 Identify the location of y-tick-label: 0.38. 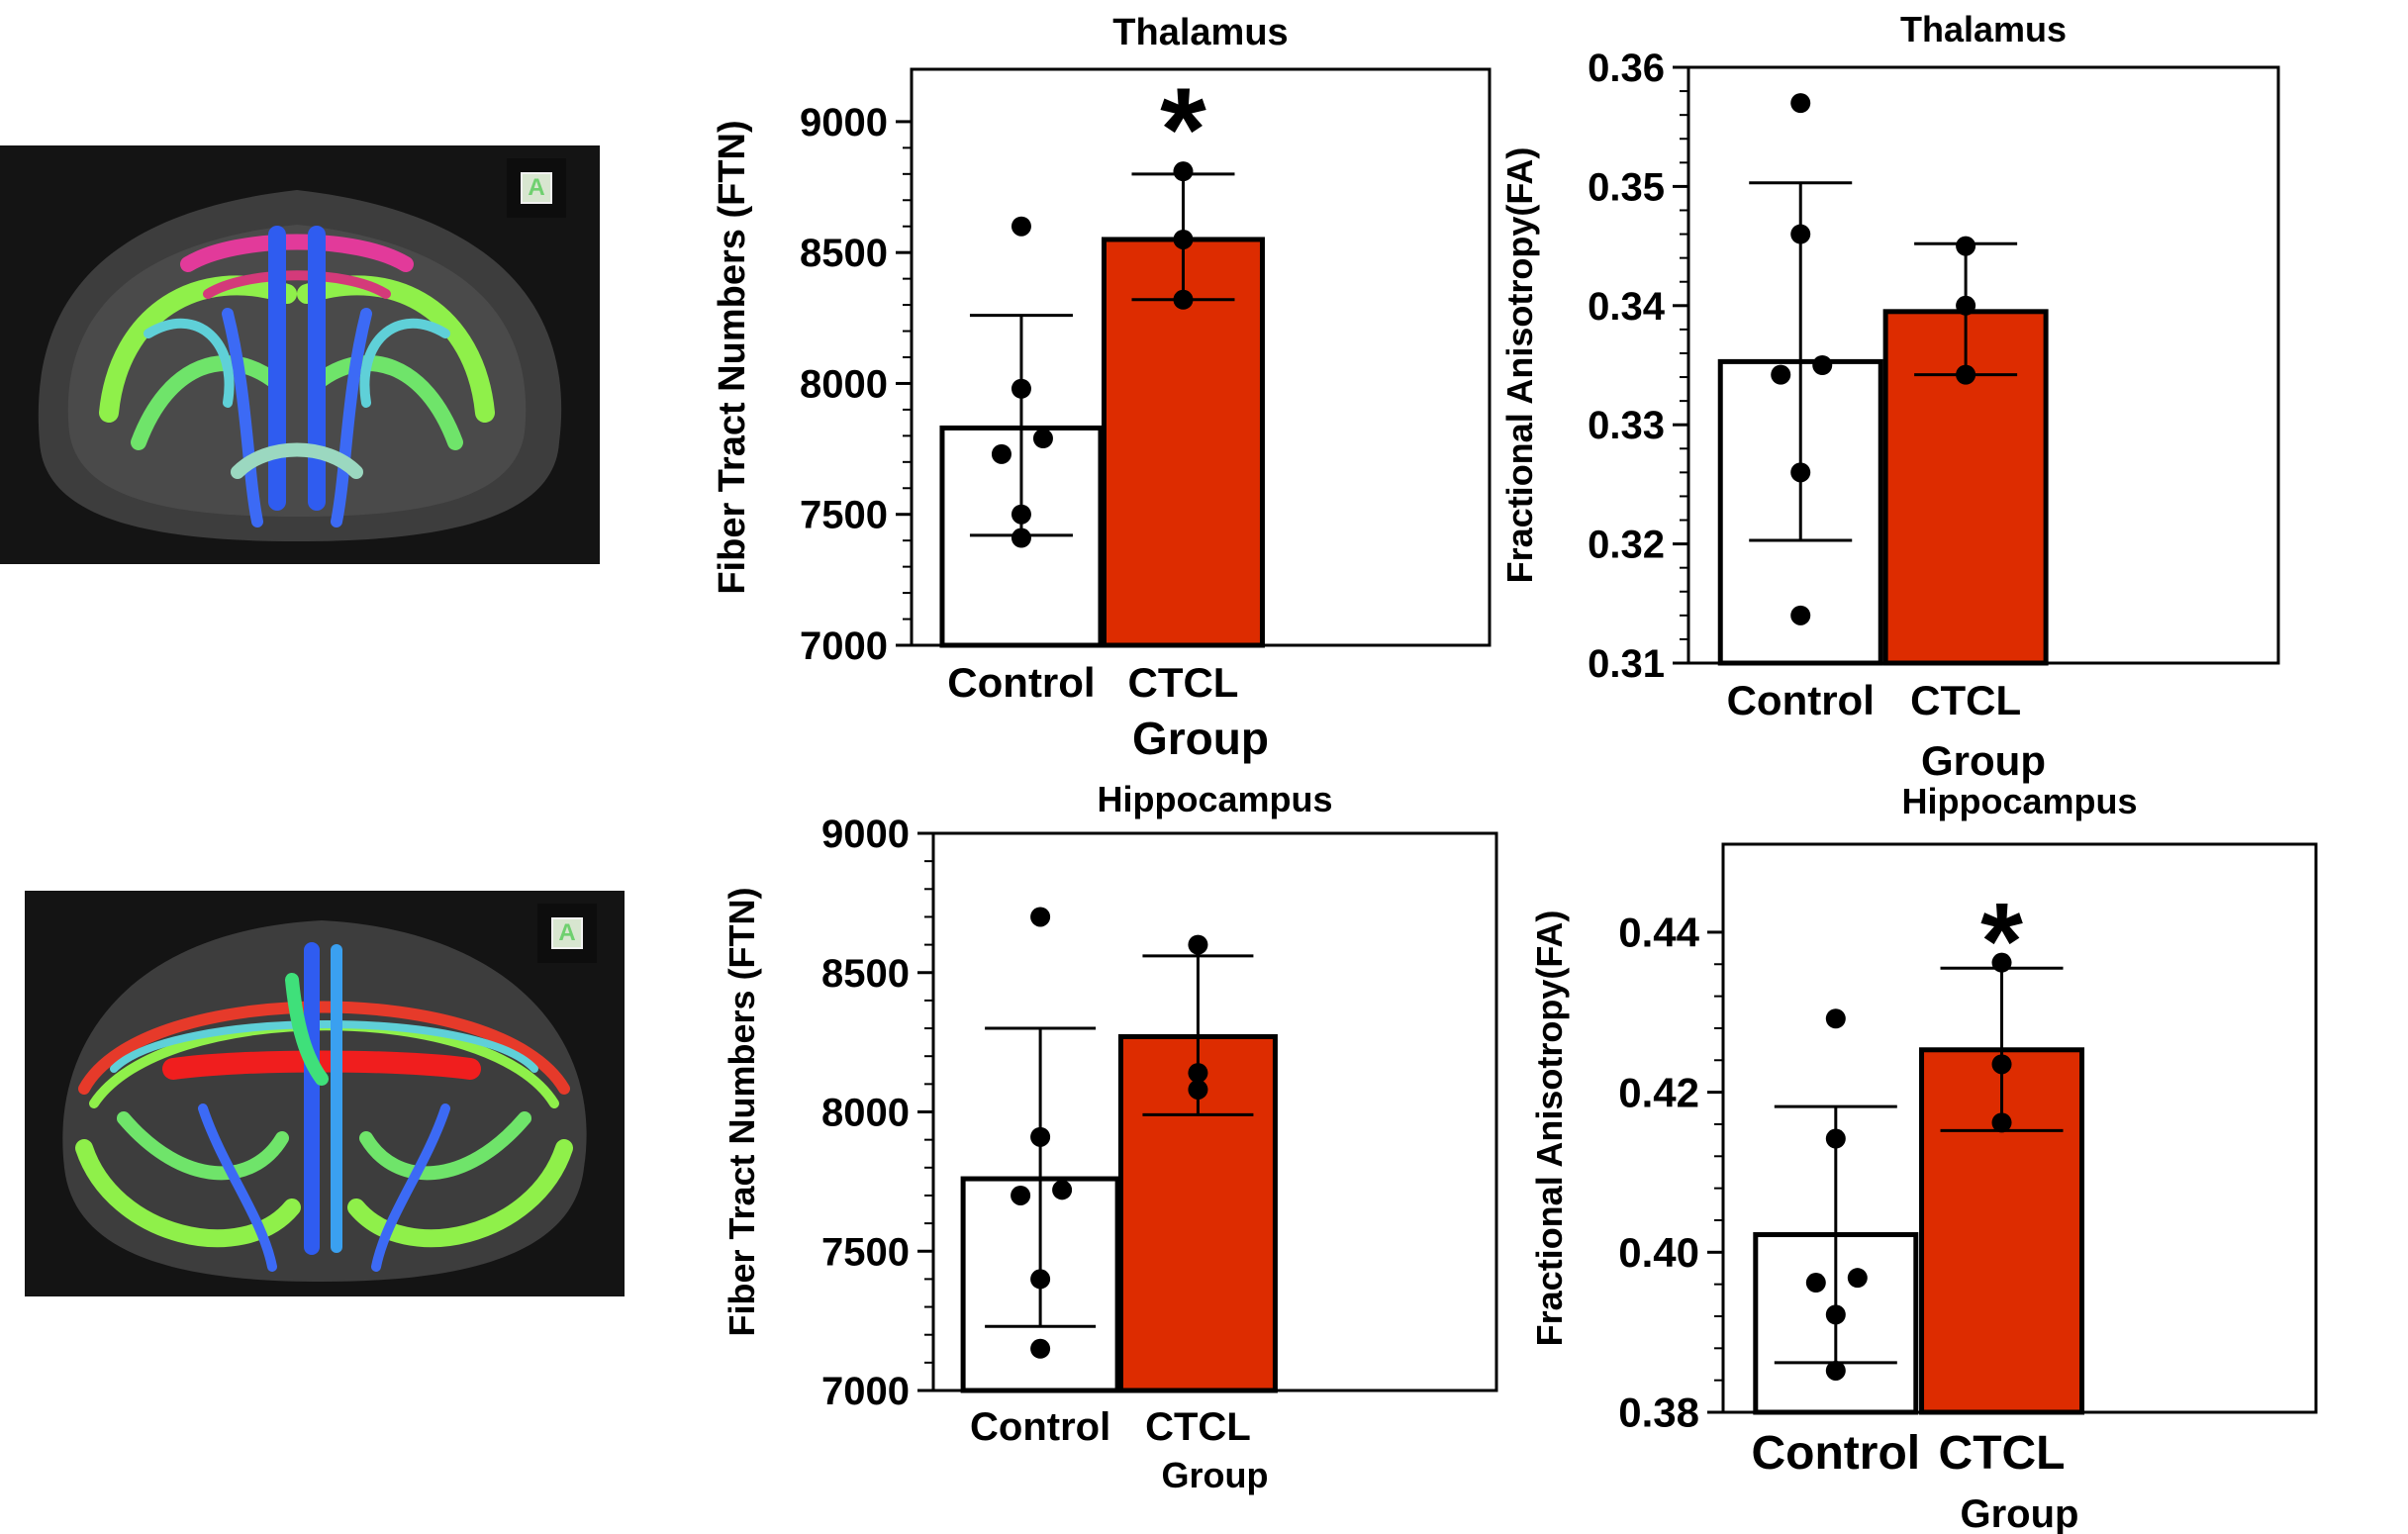
(1659, 1413).